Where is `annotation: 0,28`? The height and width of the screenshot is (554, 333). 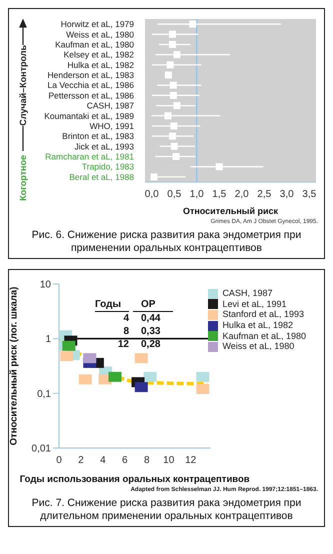
annotation: 0,28 is located at coordinates (151, 345).